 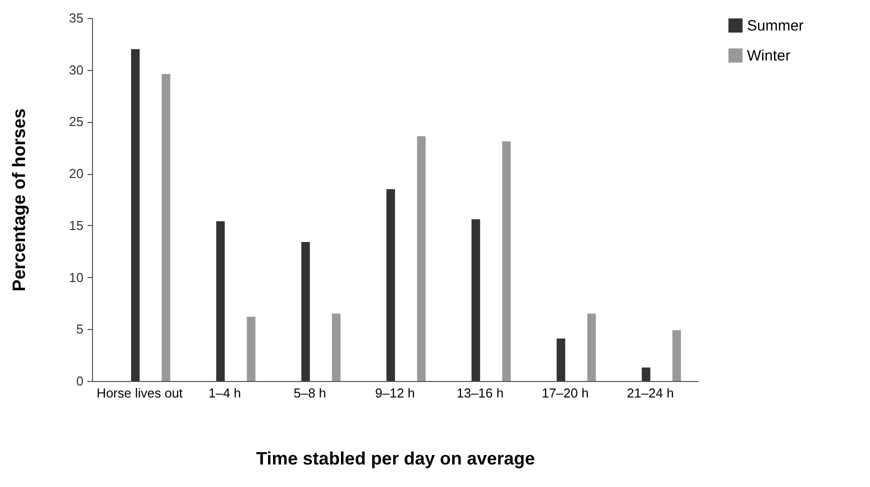 I want to click on x-tick-label: 9–12 h, so click(x=395, y=393).